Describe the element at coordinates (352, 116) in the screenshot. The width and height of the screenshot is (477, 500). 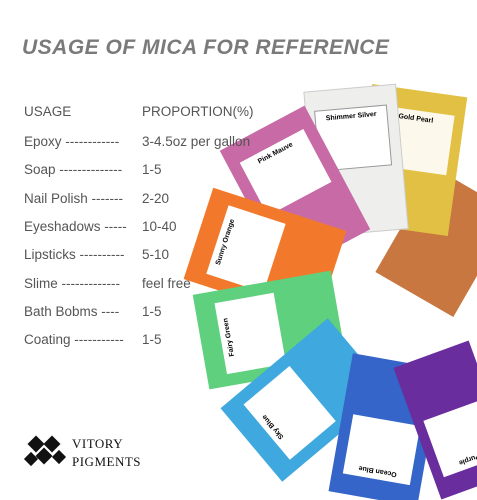
I see `packet-label: Shimmer Silver` at that location.